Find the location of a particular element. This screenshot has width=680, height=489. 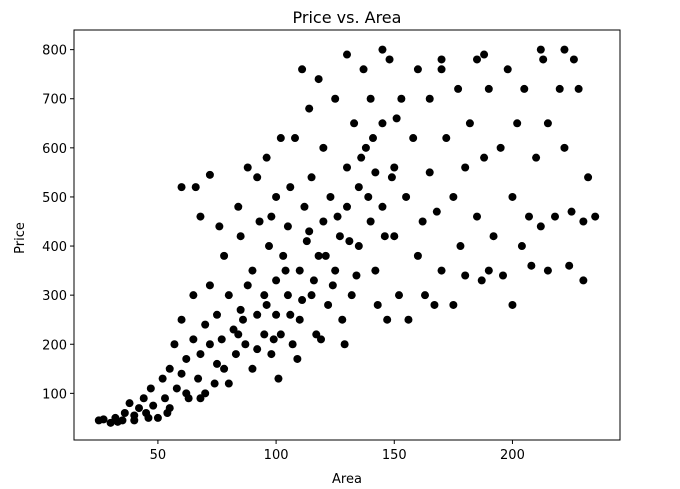

y-tick-label: 300 is located at coordinates (54, 296).